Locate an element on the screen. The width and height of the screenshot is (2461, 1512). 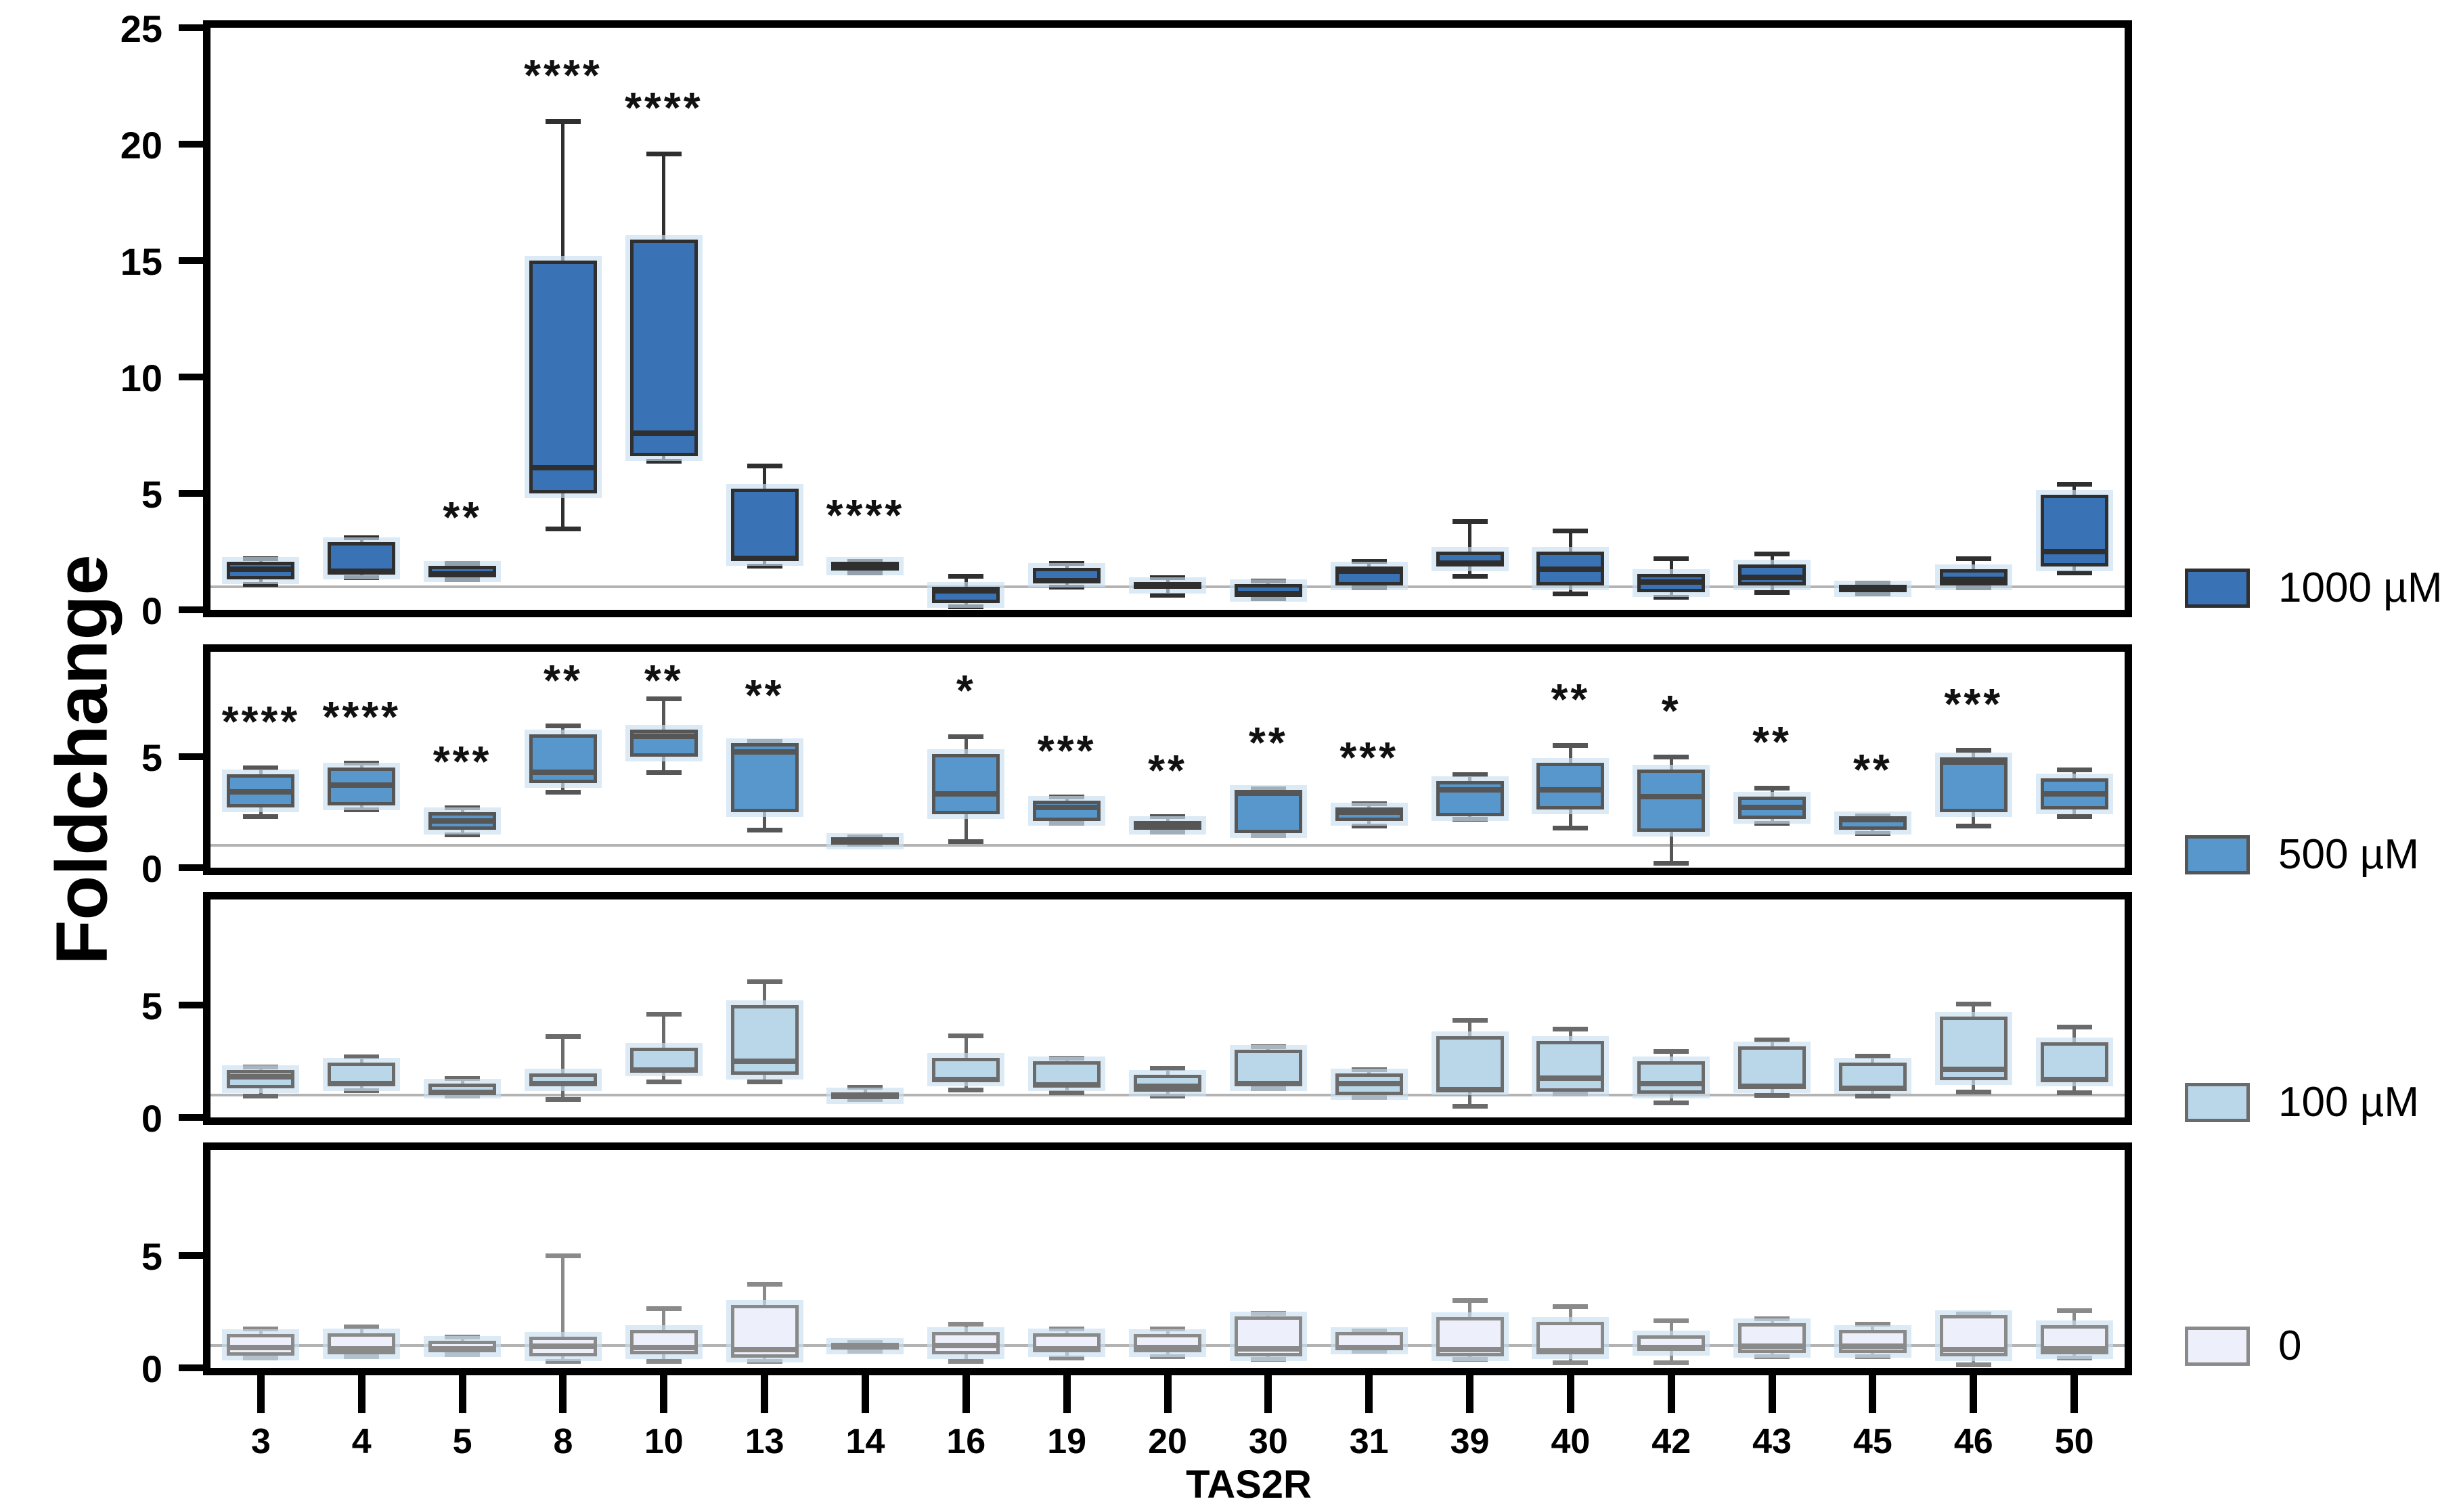
panel-100m is located at coordinates (1167, 1008).